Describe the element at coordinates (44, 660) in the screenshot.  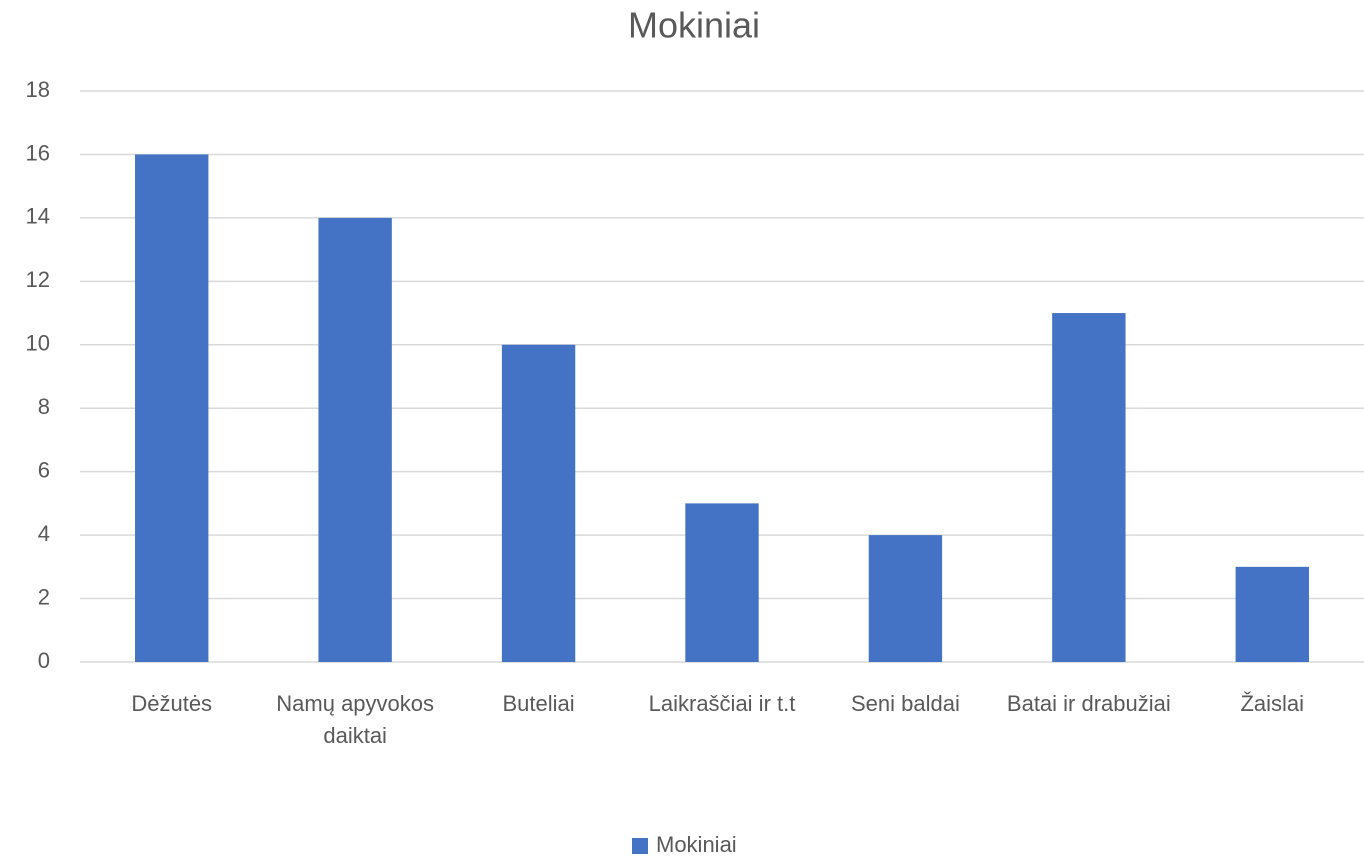
I see `y-tick-label: 0` at that location.